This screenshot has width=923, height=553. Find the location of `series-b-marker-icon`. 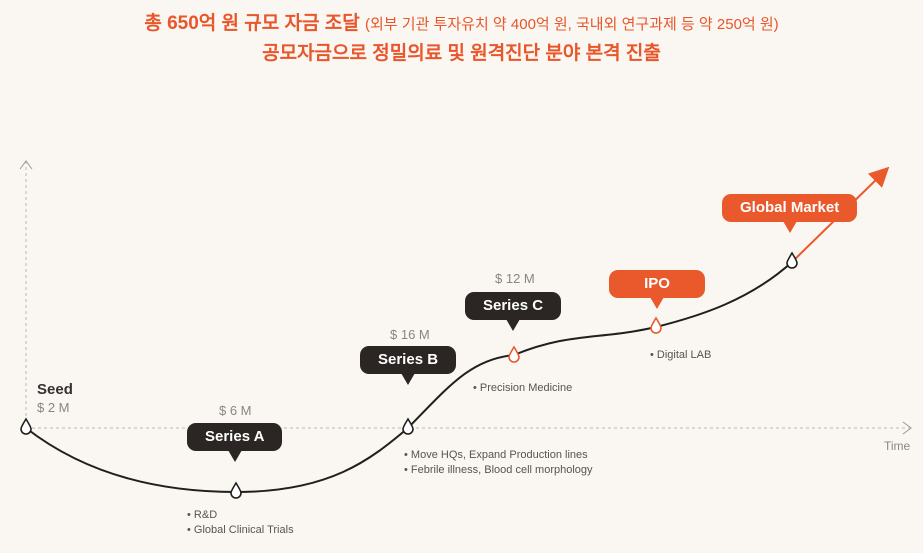

series-b-marker-icon is located at coordinates (408, 426).